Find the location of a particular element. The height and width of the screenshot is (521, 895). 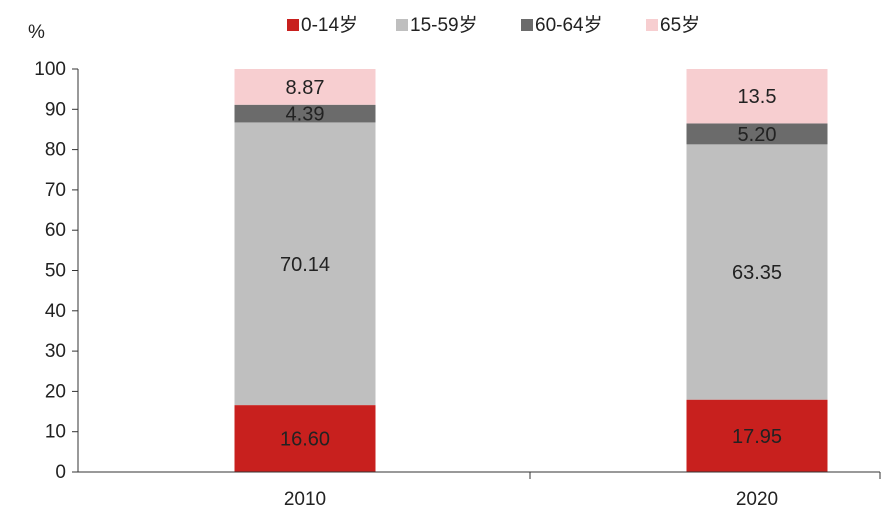

legend: 0-14岁 15-59岁 60-64岁 65岁 is located at coordinates (493, 25).